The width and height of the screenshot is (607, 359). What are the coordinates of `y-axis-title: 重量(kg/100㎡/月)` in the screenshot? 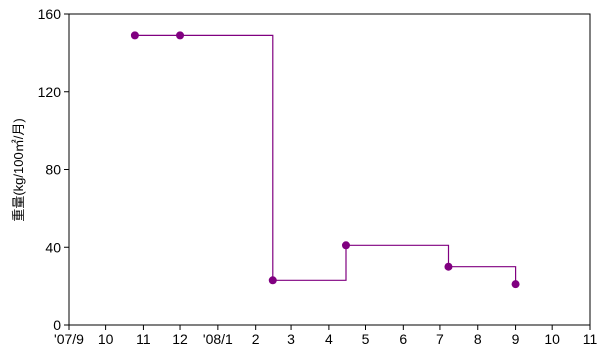 It's located at (18, 169).